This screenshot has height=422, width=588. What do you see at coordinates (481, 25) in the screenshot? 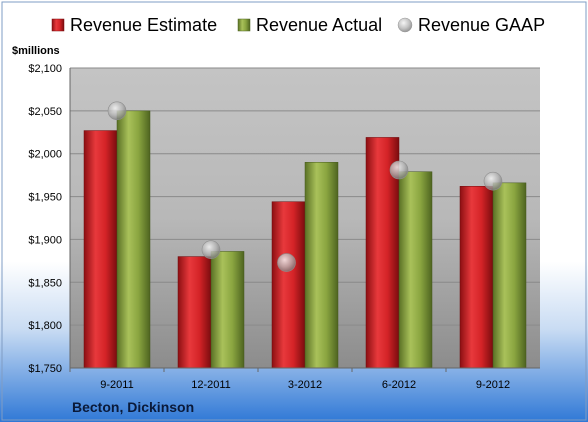
I see `legend-label-gaap: Revenue GAAP` at bounding box center [481, 25].